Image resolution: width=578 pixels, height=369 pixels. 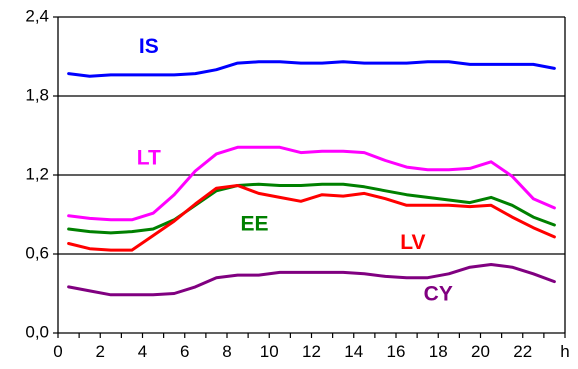 I want to click on series-line-is, so click(x=311, y=69).